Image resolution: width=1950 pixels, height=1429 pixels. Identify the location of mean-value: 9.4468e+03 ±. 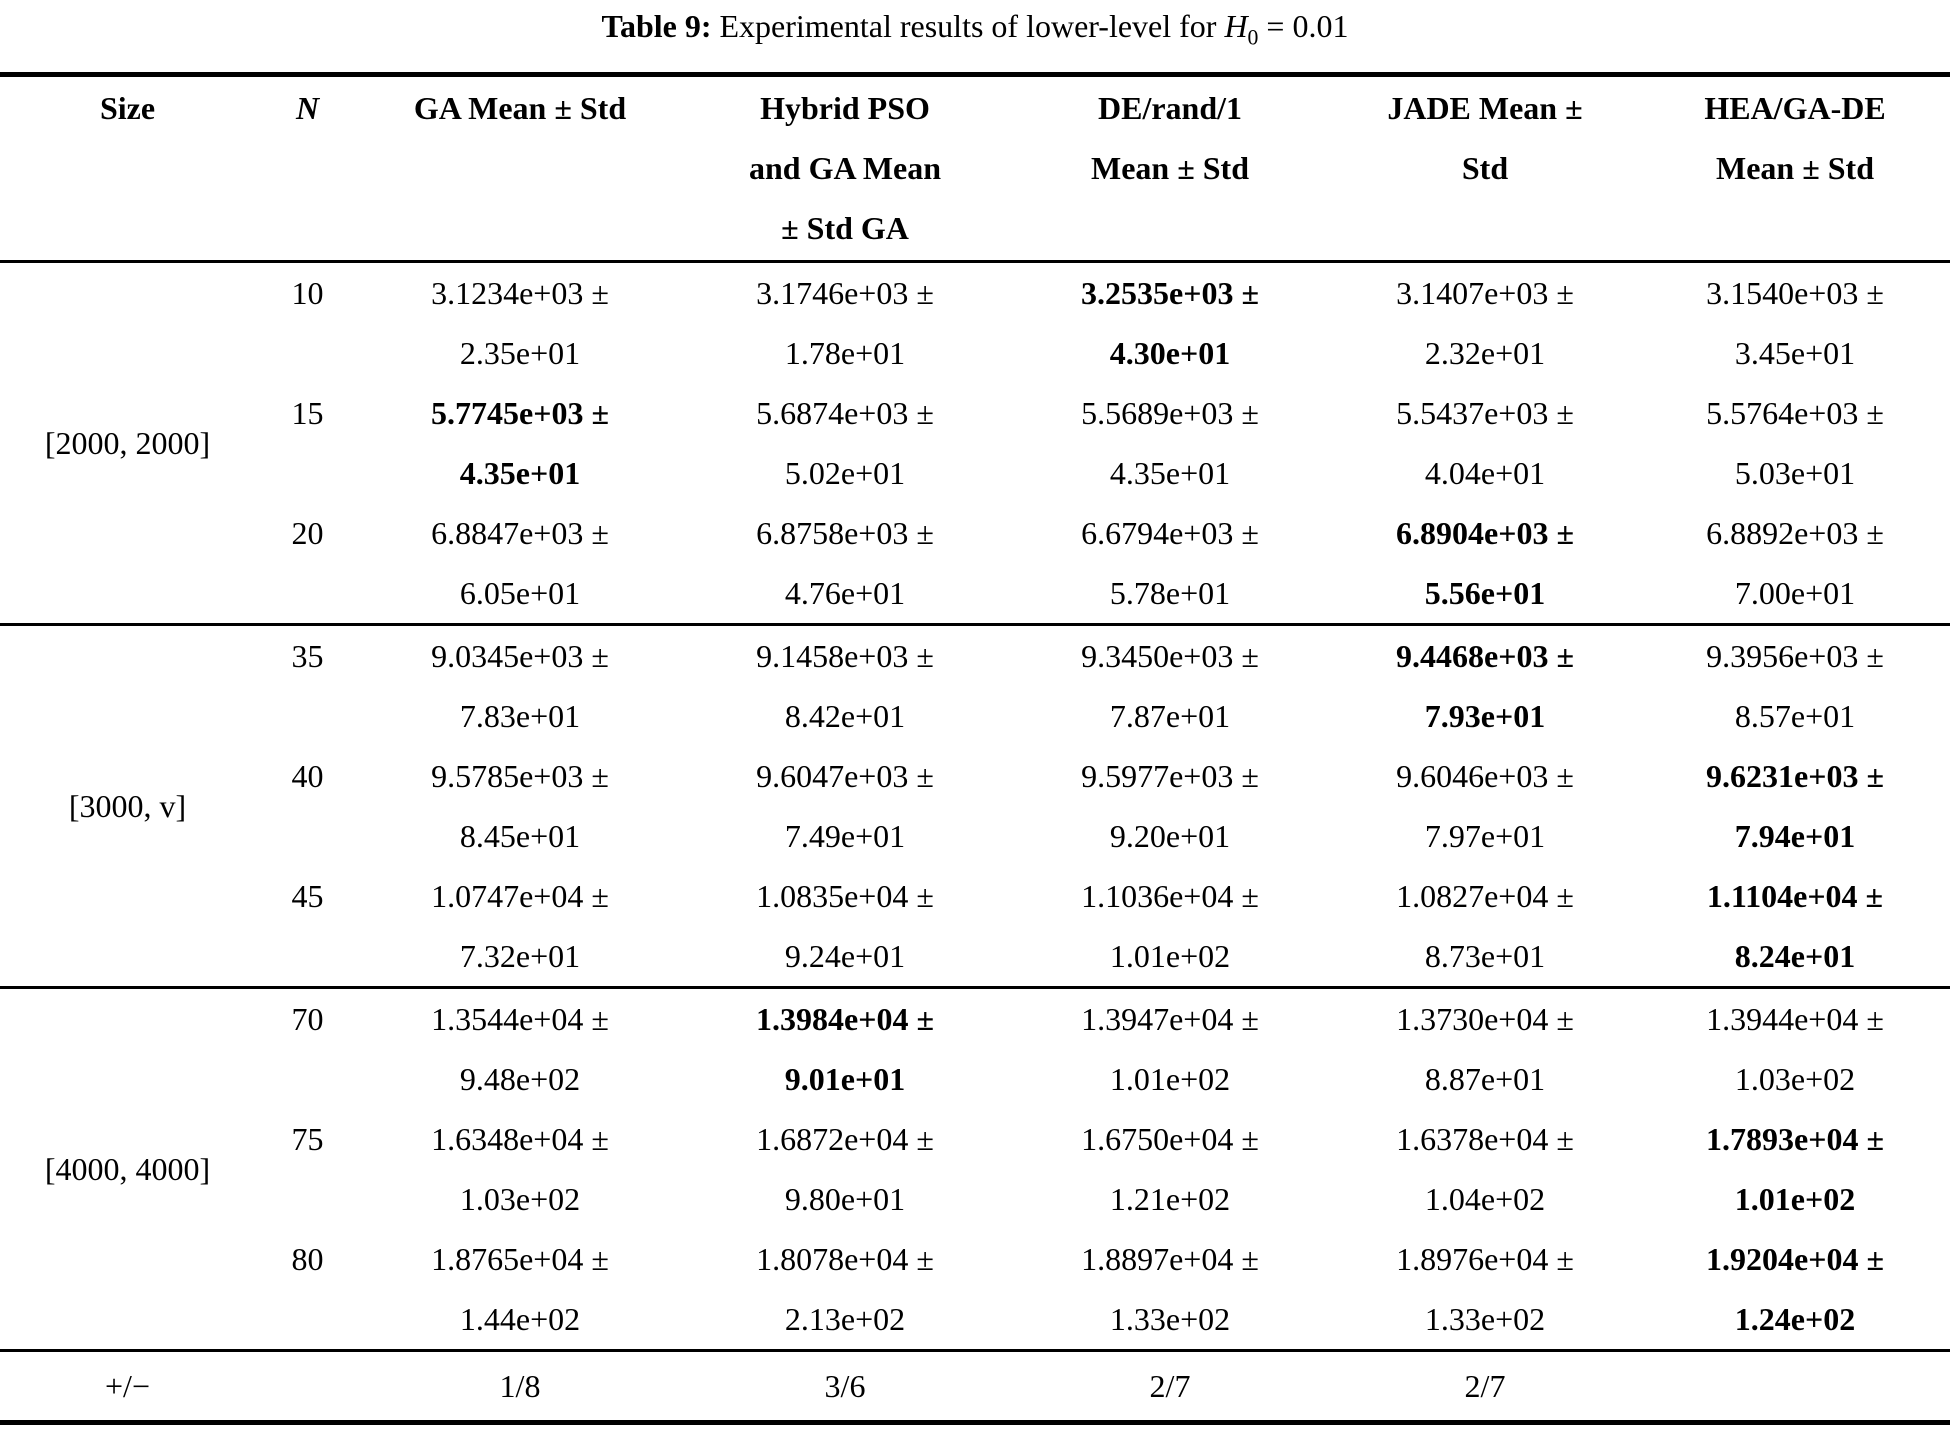
(1485, 656).